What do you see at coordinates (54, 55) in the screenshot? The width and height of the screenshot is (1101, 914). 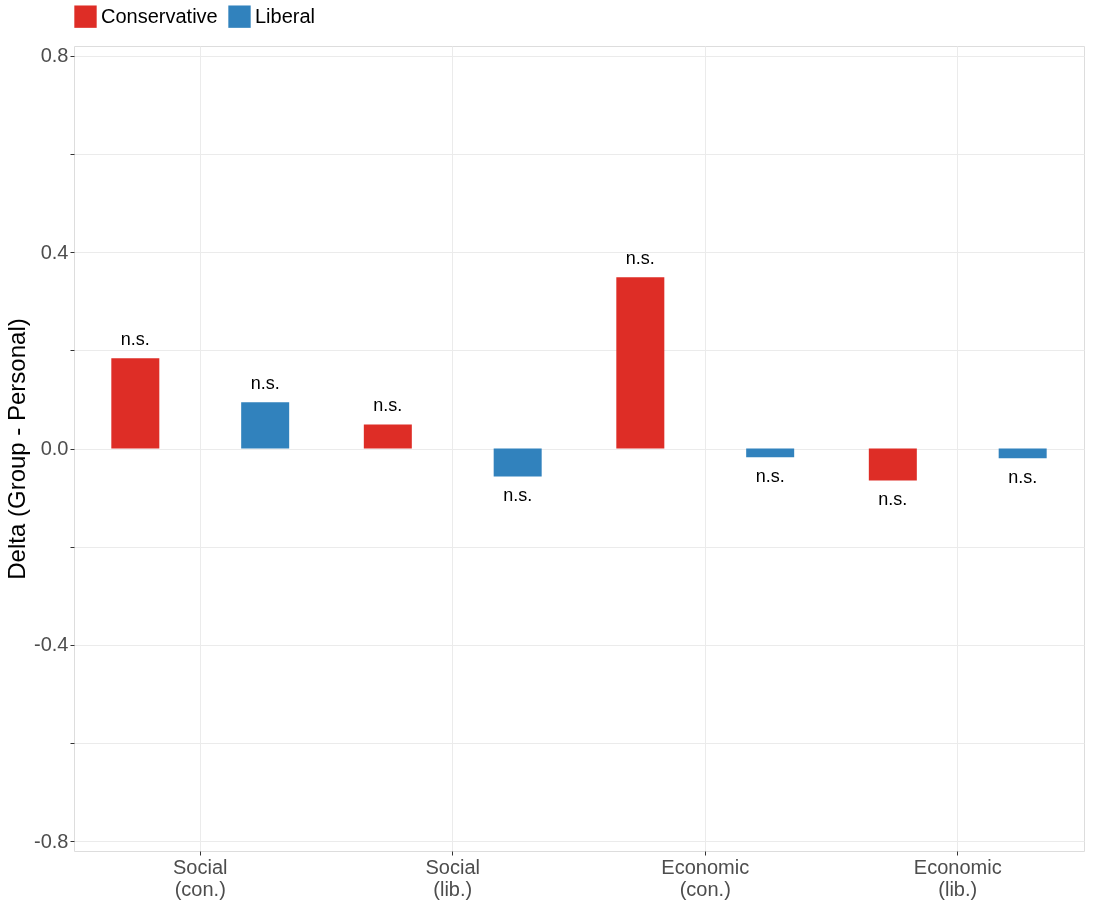 I see `y-tick-label: 0.8` at bounding box center [54, 55].